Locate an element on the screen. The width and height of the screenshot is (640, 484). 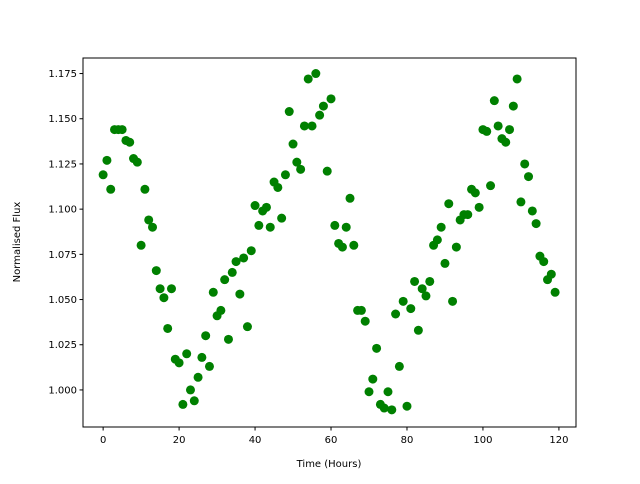
y-tick-label: 1.025 is located at coordinates (62, 345).